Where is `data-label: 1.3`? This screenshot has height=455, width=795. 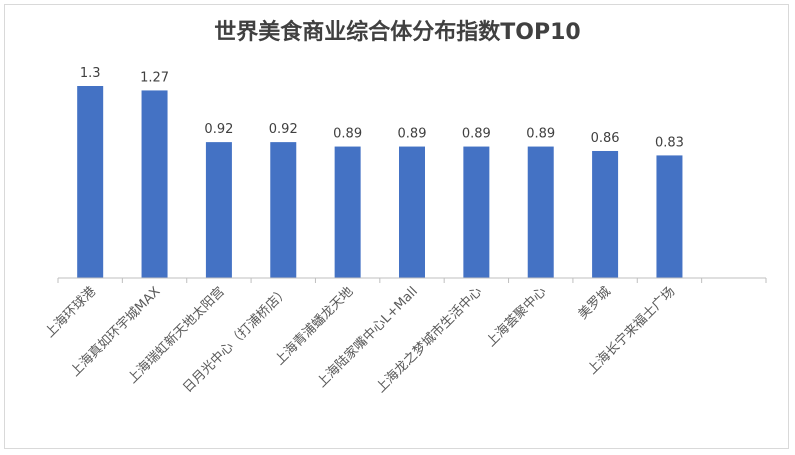
data-label: 1.3 is located at coordinates (90, 73).